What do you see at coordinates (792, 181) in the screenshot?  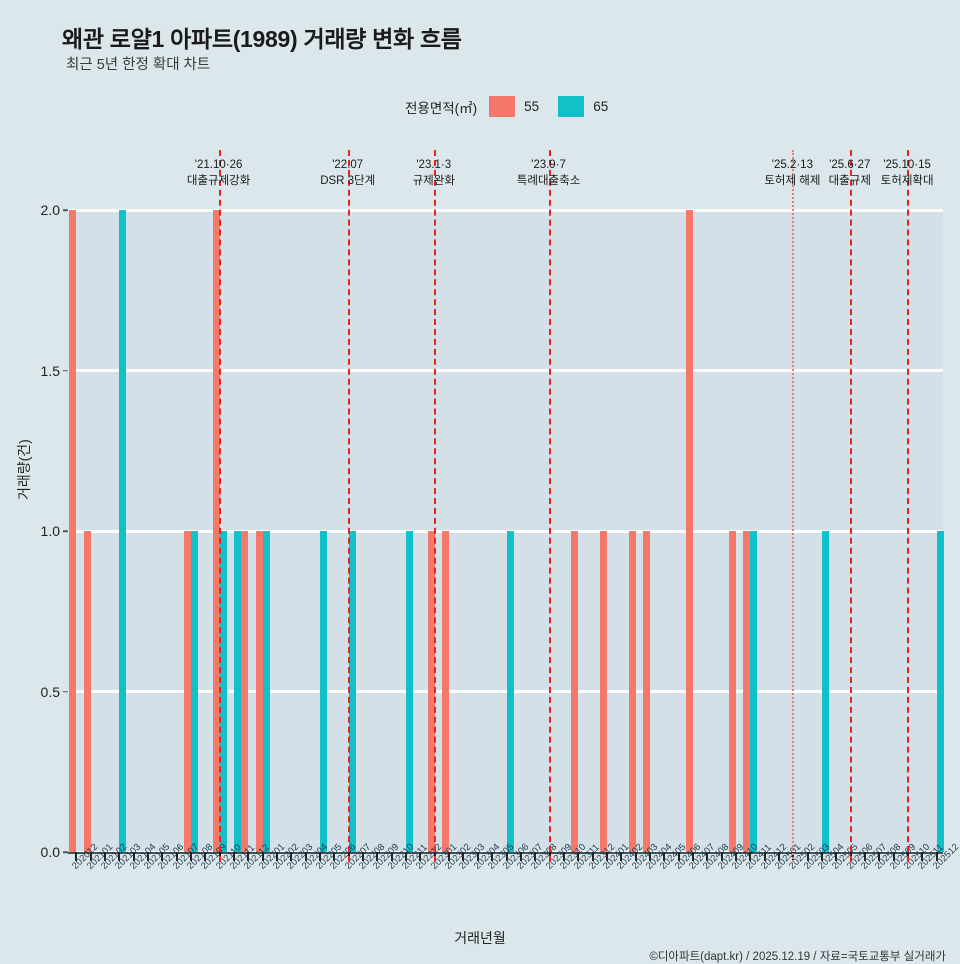 I see `event-name: 토허제 해제` at bounding box center [792, 181].